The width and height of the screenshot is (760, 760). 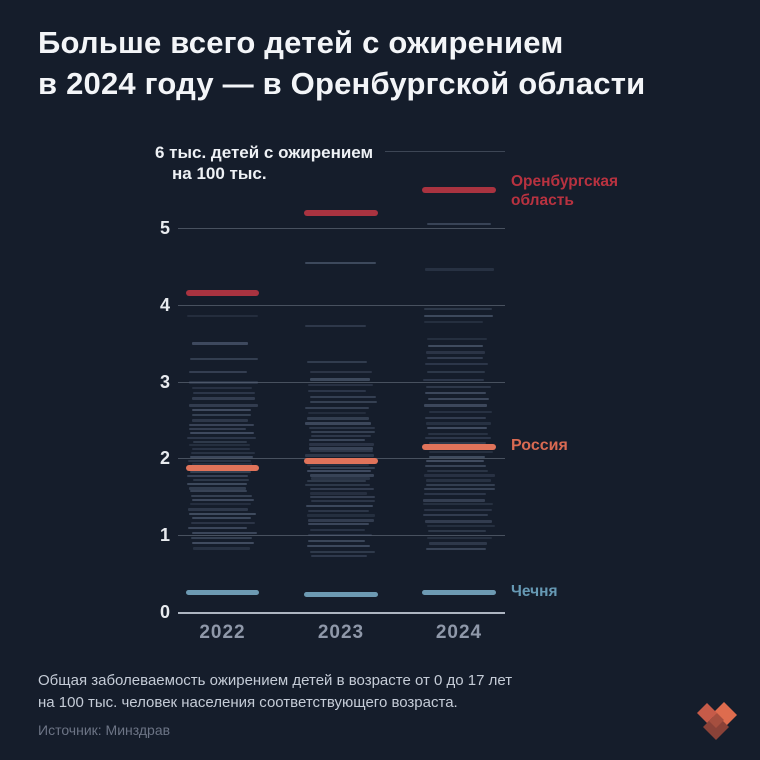 What do you see at coordinates (301, 42) in the screenshot?
I see `title-line-1: Больше всего детей с ожирением` at bounding box center [301, 42].